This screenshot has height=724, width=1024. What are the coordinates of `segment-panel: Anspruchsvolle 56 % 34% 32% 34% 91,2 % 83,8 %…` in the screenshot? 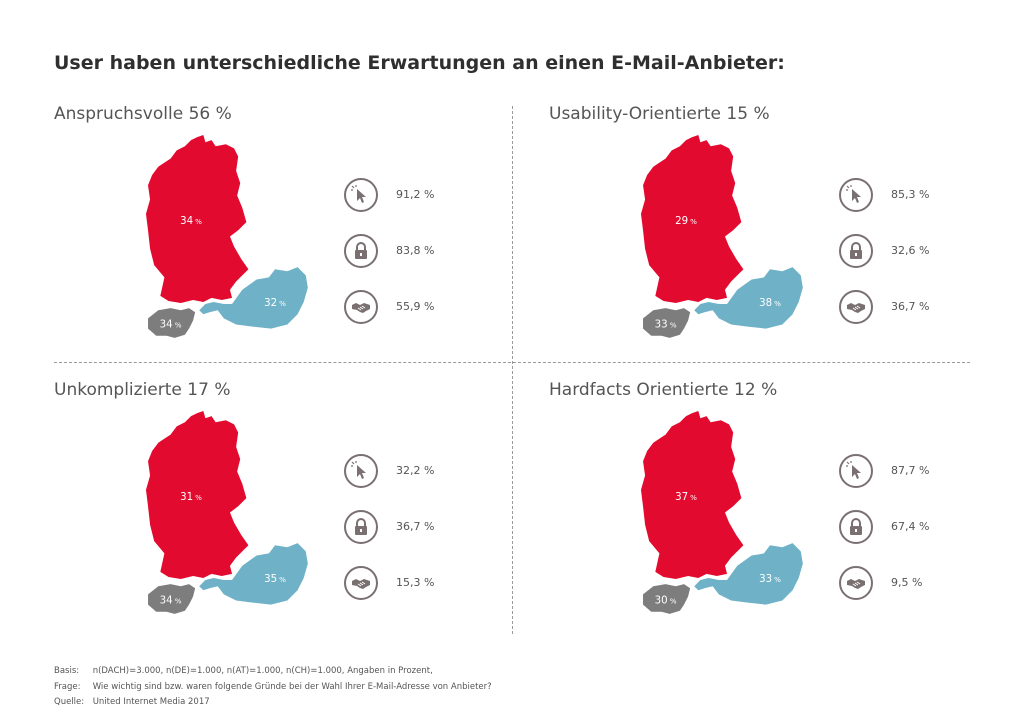 It's located at (274, 224).